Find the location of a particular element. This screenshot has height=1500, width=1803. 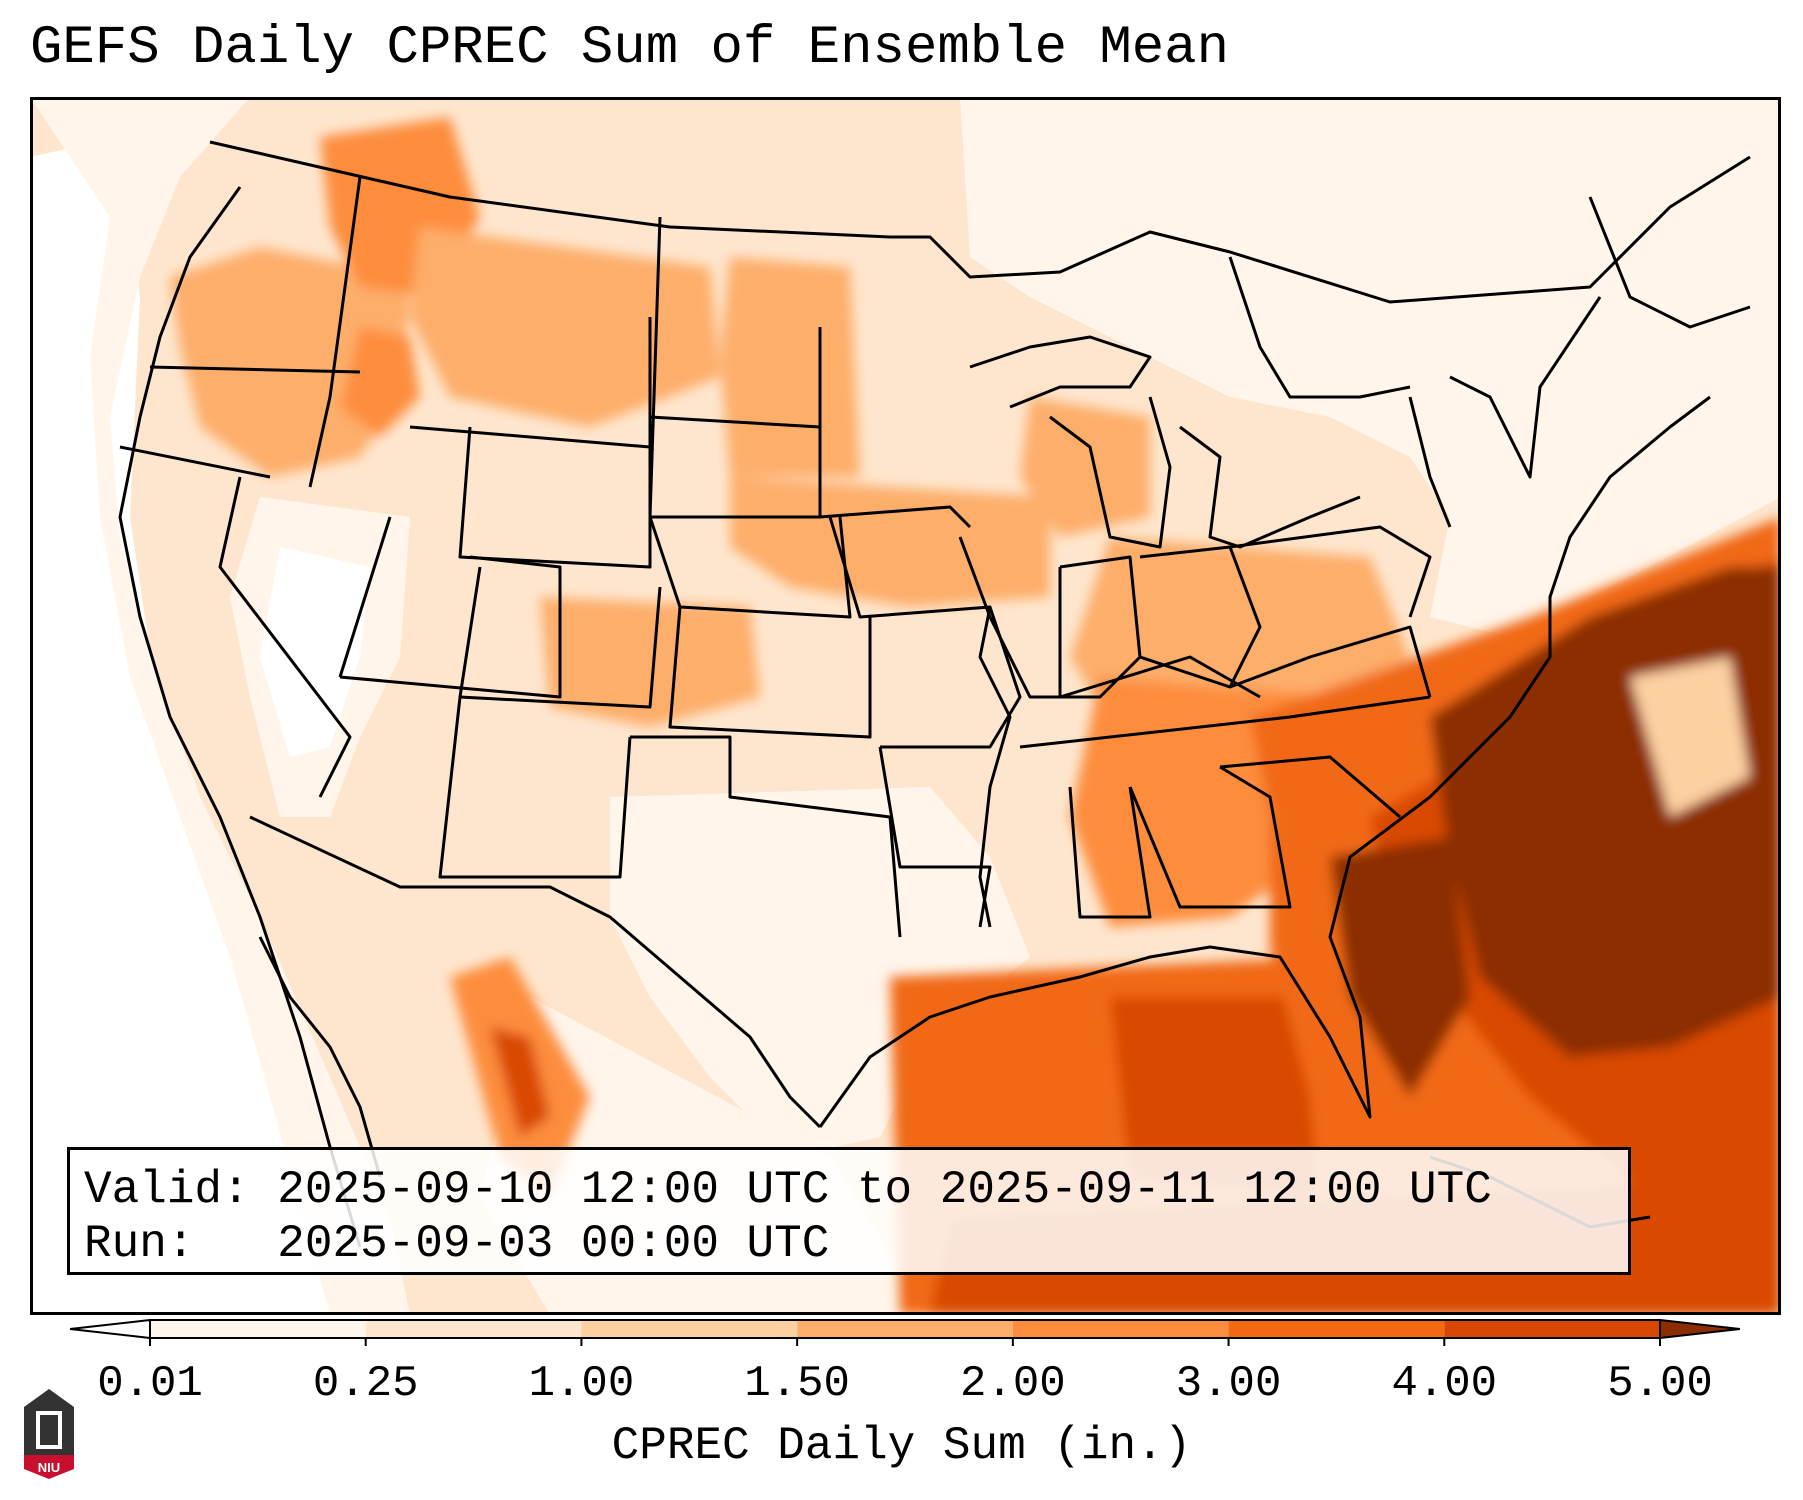

border-utah-colorado is located at coordinates (450, 627).